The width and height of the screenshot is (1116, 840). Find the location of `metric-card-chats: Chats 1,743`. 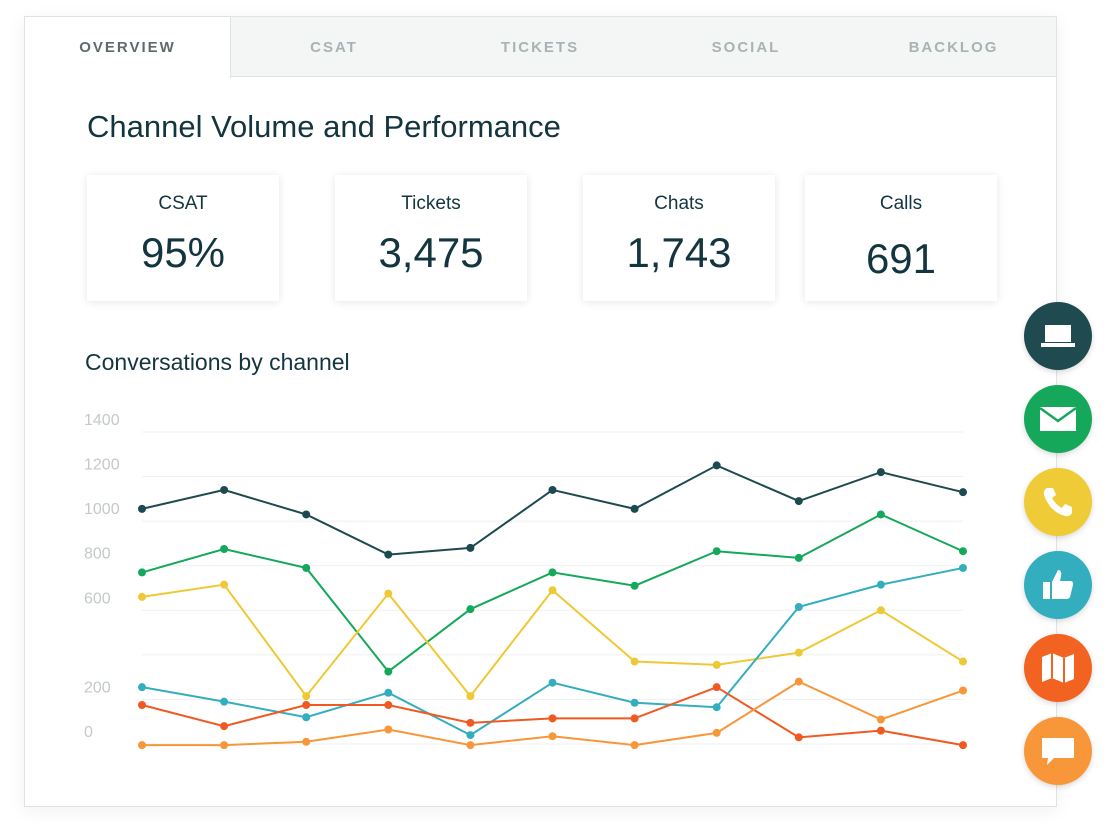

metric-card-chats: Chats 1,743 is located at coordinates (679, 238).